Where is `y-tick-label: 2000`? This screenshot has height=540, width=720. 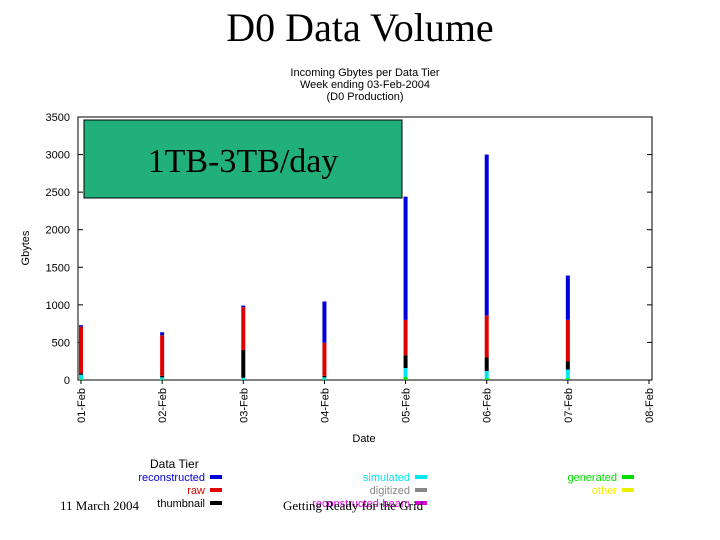 y-tick-label: 2000 is located at coordinates (58, 231).